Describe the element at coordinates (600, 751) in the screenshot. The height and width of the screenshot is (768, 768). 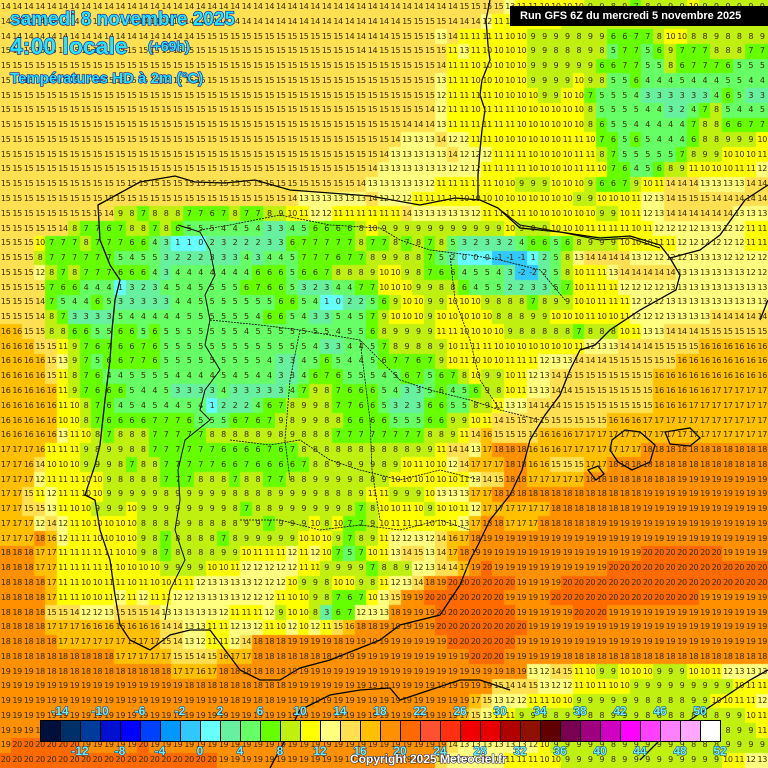
I see `legend-tick-label: 40` at that location.